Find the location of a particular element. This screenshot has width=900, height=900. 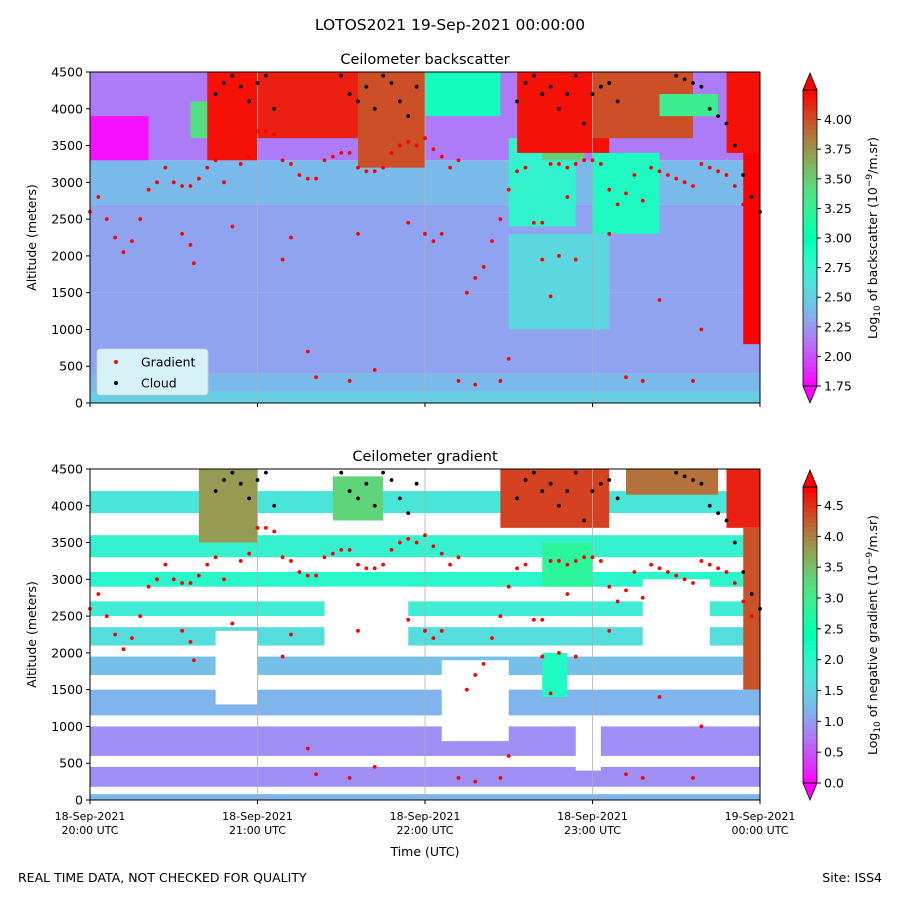

x-tick-label: 19-Sep-2021 is located at coordinates (760, 816).